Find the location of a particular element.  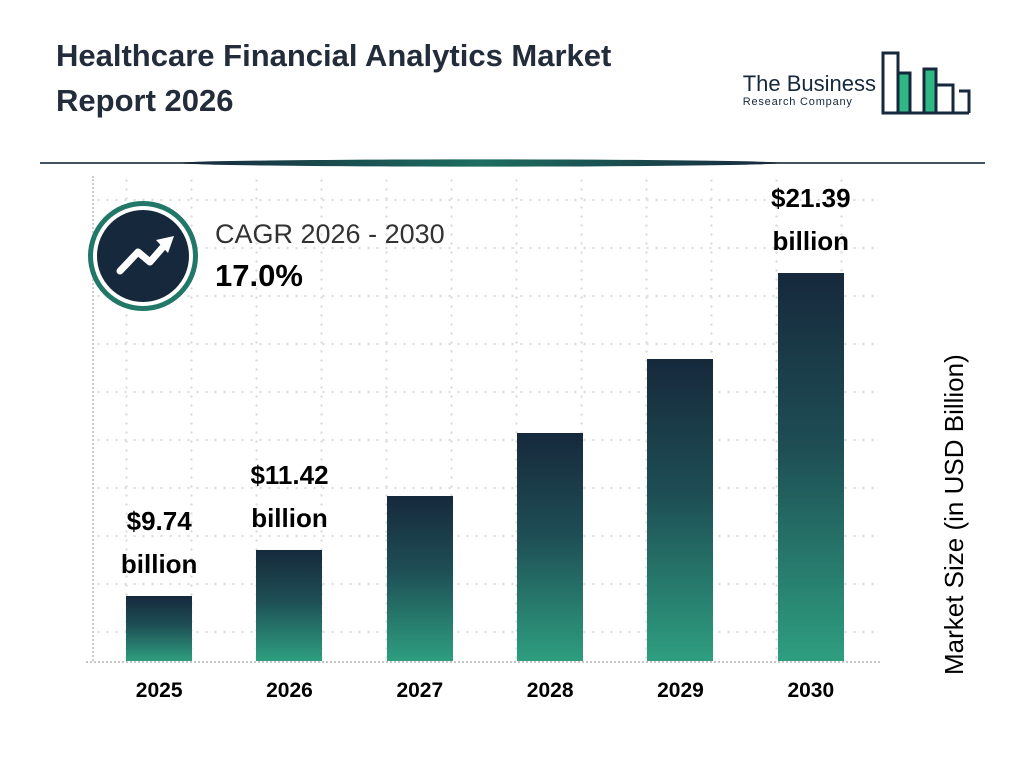

cagr-badge: CAGR 2026 - 2030 17.0% is located at coordinates (271, 256).